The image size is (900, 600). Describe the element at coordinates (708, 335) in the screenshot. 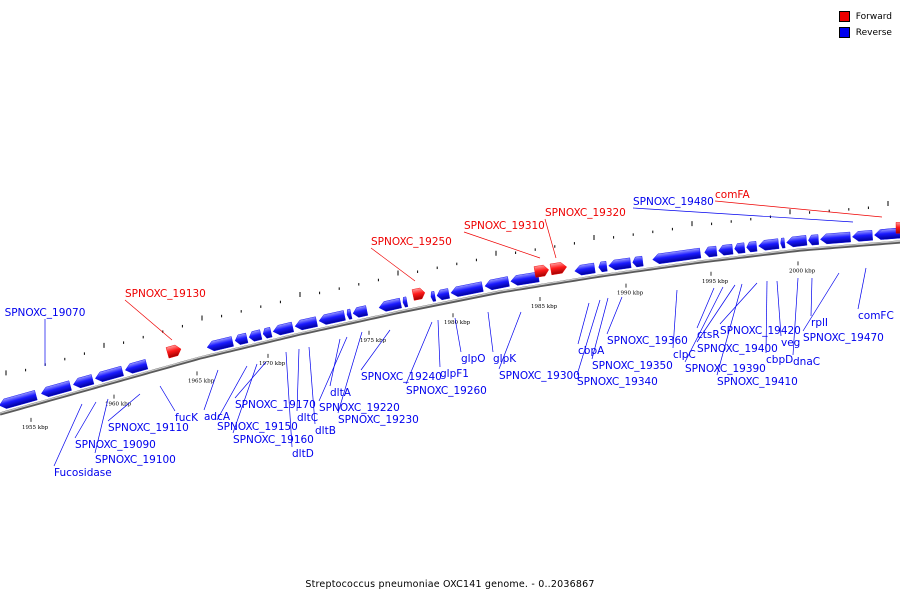

I see `gene-label-ctsr: ctsR` at that location.